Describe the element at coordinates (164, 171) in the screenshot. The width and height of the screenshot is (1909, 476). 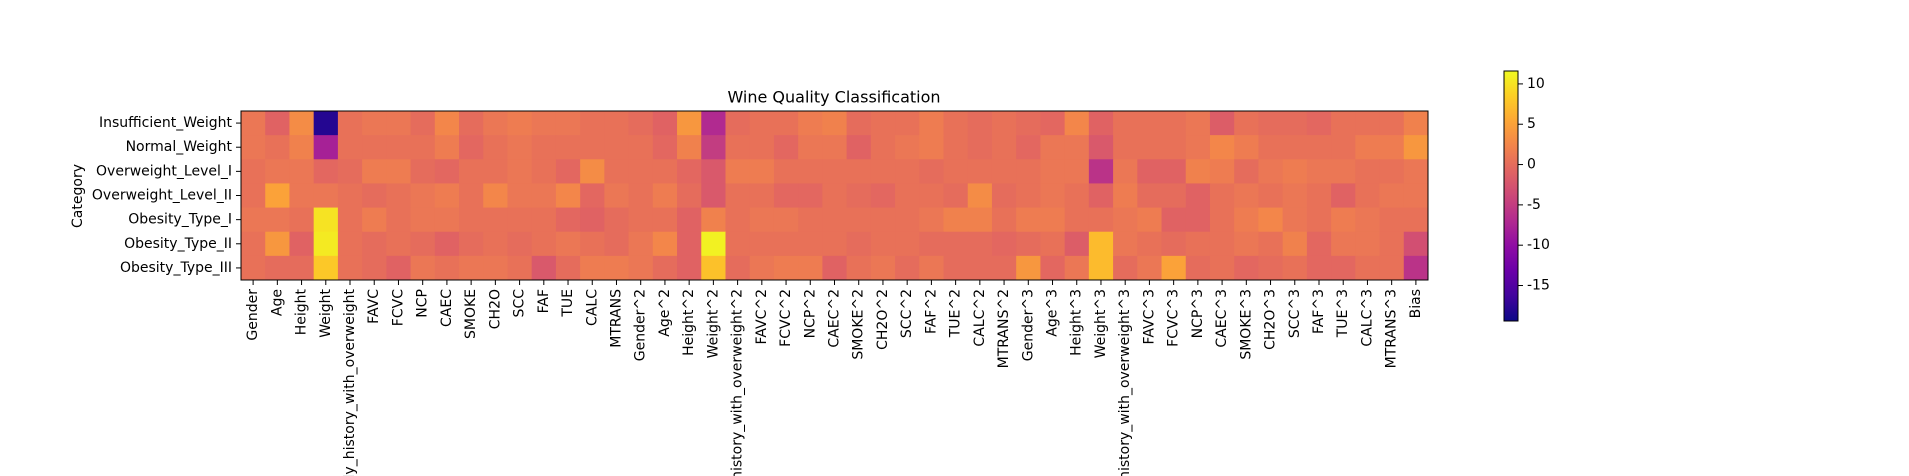
I see `y-tick-label: Overweight_Level_I` at that location.